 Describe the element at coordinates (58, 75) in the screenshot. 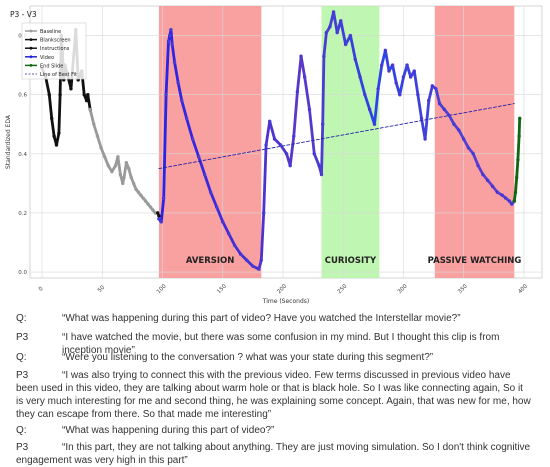

I see `legend-label: Line of Best Fit` at that location.